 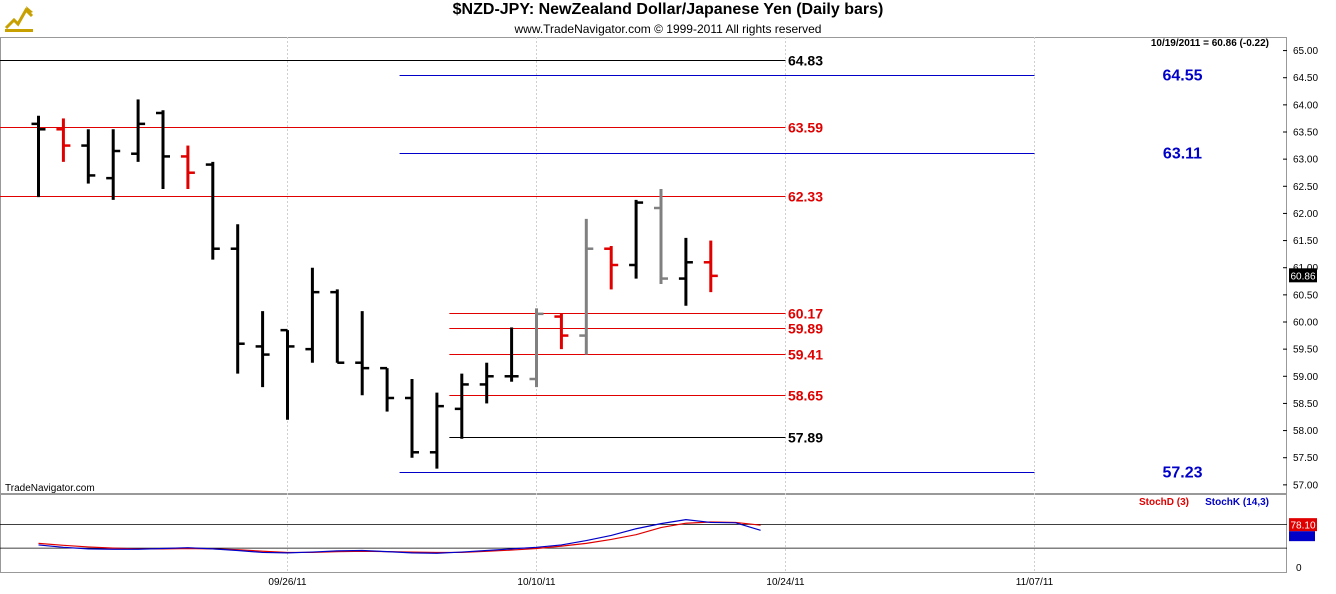 I want to click on level-label: 59.41, so click(x=805, y=355).